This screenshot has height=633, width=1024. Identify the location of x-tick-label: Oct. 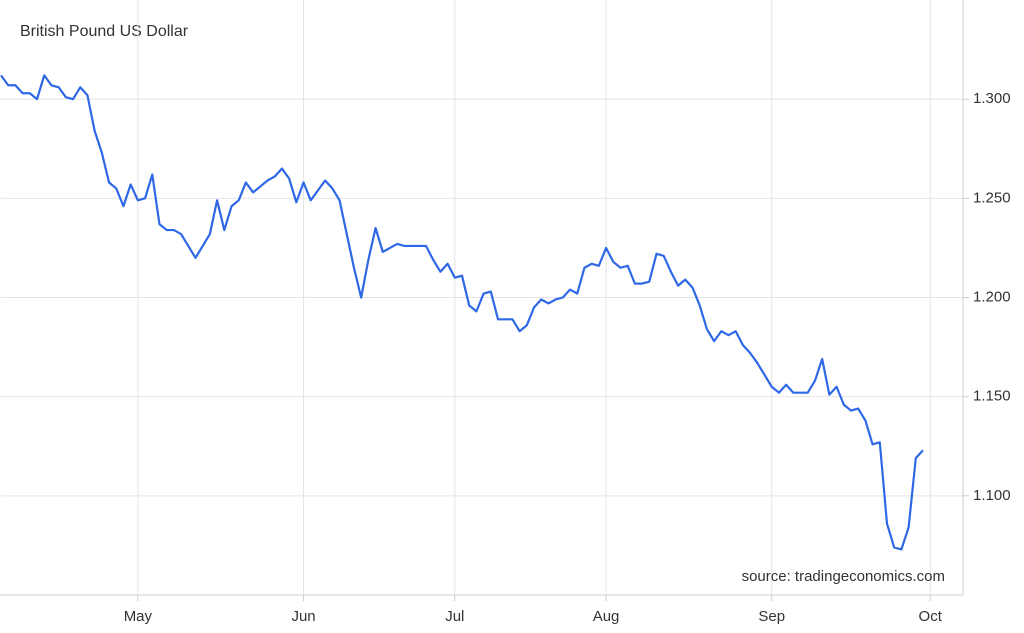
(931, 616).